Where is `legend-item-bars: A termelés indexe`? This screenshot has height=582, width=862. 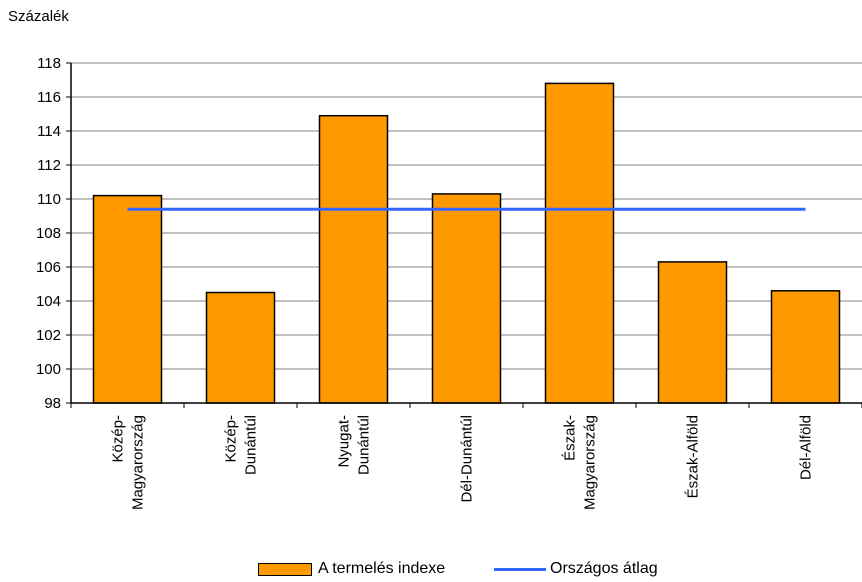 legend-item-bars: A termelés indexe is located at coordinates (351, 569).